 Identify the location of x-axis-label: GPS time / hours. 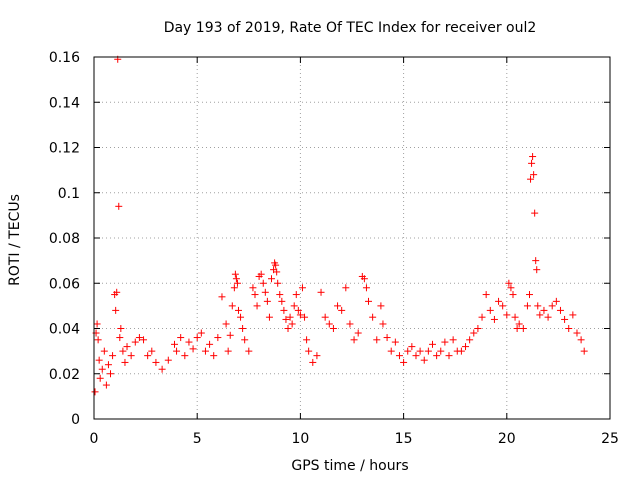
(349, 466).